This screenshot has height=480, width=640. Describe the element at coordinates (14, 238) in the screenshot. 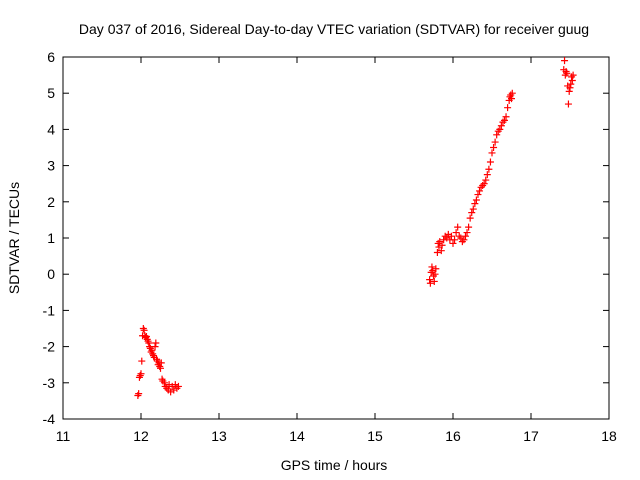

I see `y-axis-label: SDTVAR / TECUs` at that location.